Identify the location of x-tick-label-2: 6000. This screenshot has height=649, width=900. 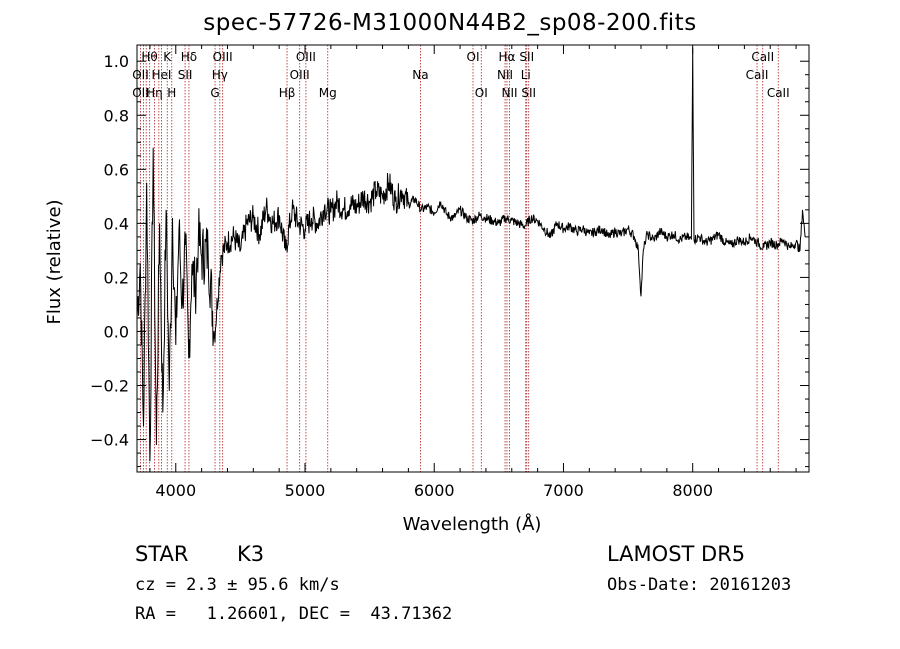
(434, 490).